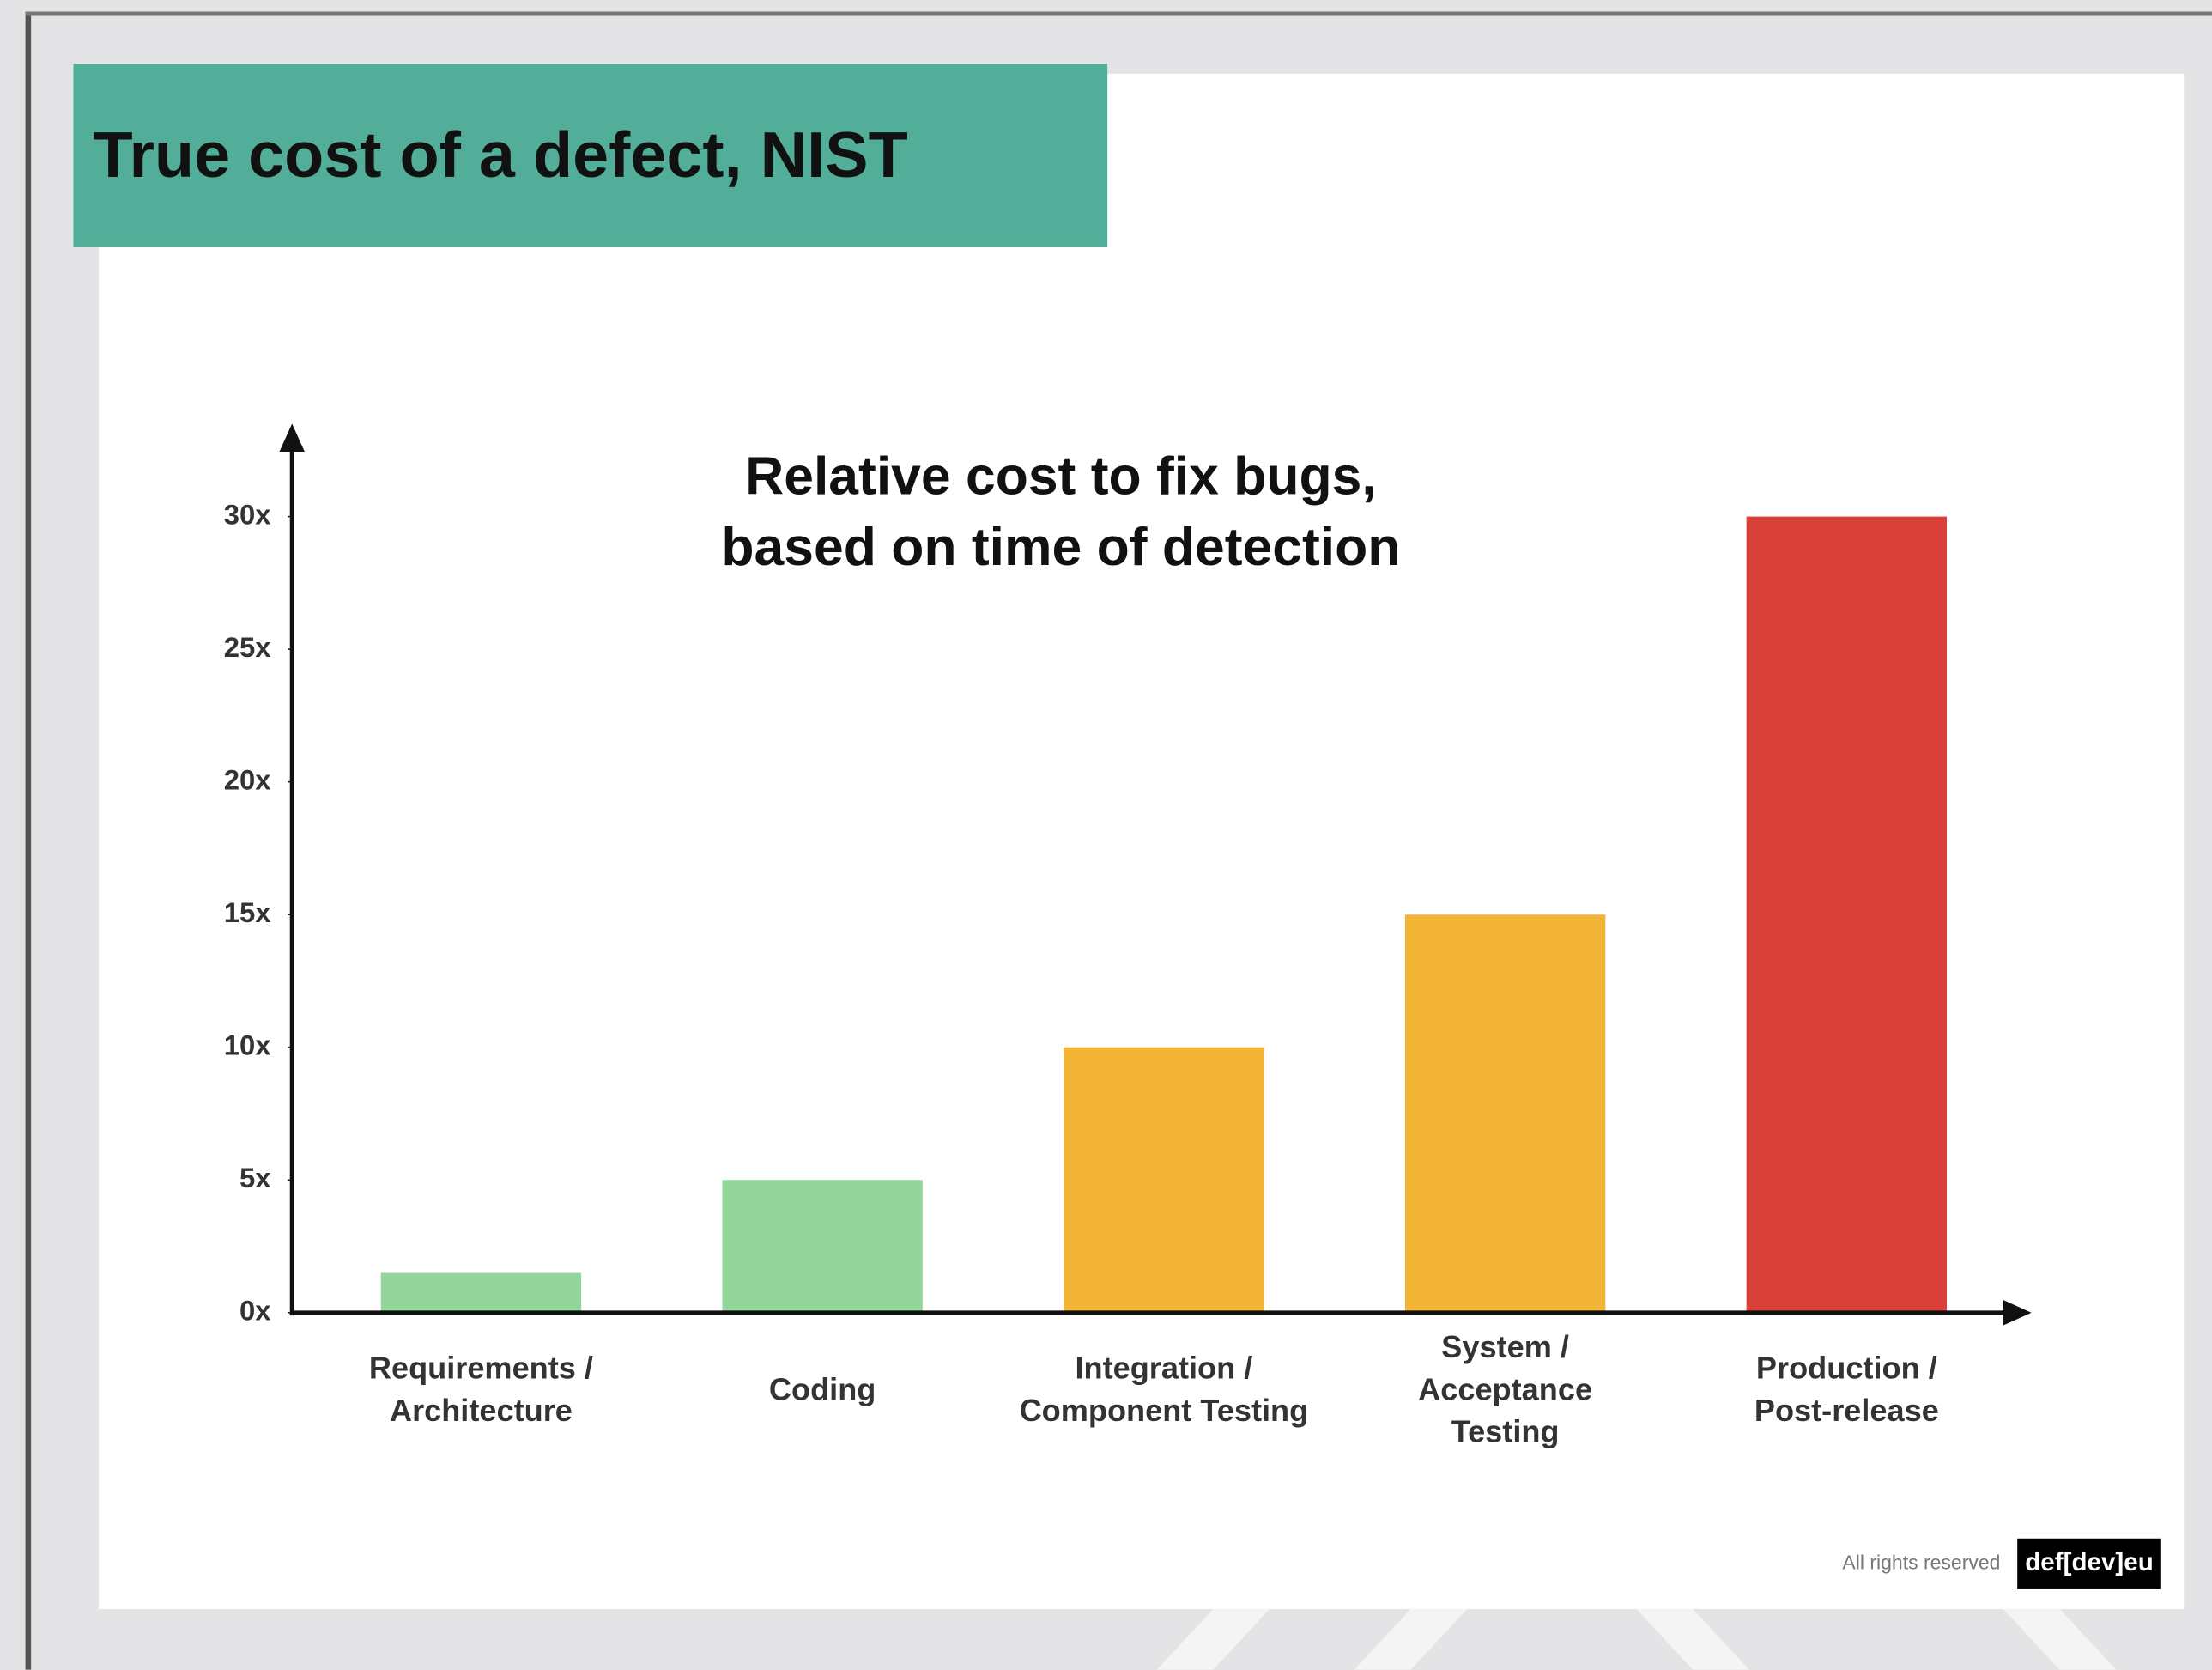 The height and width of the screenshot is (1670, 2212). I want to click on logo: def[dev]eu, so click(2089, 1562).